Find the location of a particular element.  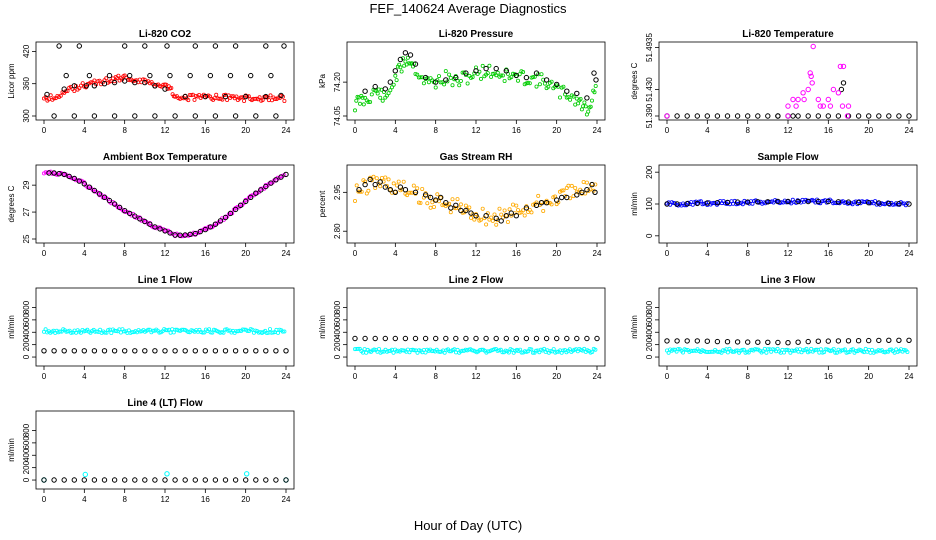

panel-ylabel: ml/min is located at coordinates (11, 450).